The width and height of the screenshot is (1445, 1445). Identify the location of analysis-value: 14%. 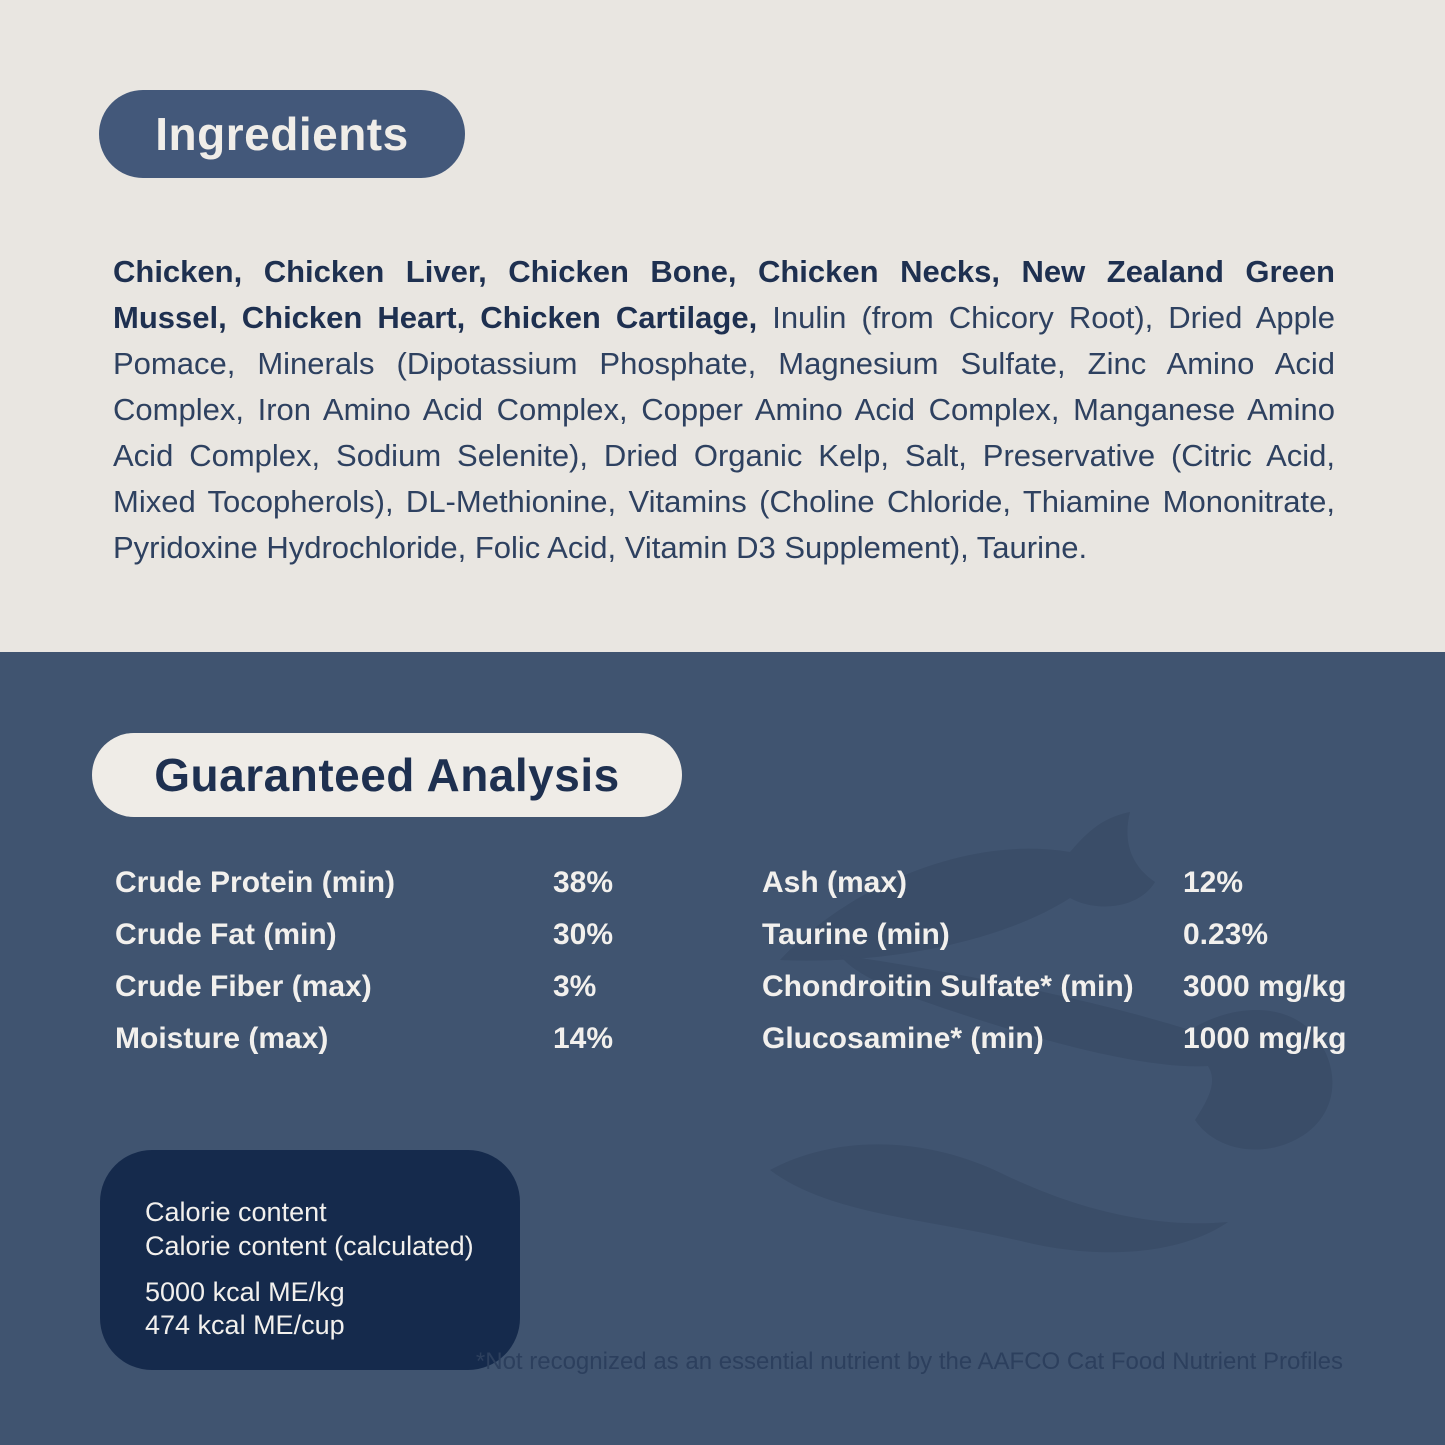
(583, 1038).